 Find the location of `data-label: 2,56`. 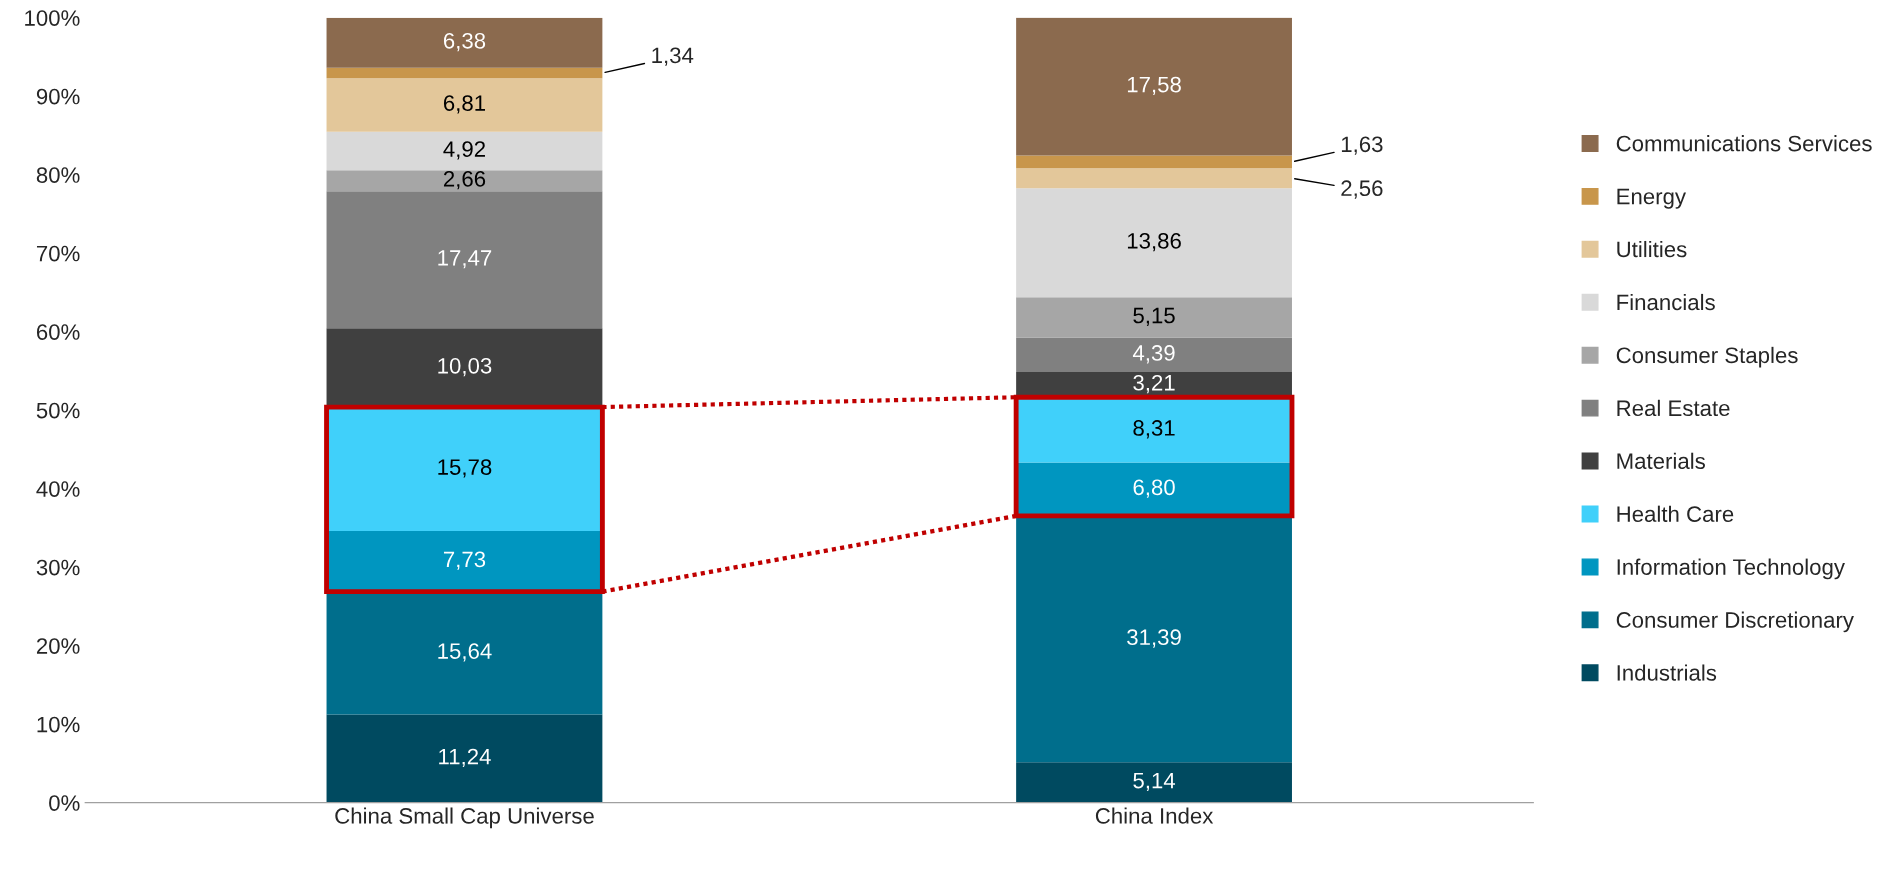

data-label: 2,56 is located at coordinates (1362, 189).